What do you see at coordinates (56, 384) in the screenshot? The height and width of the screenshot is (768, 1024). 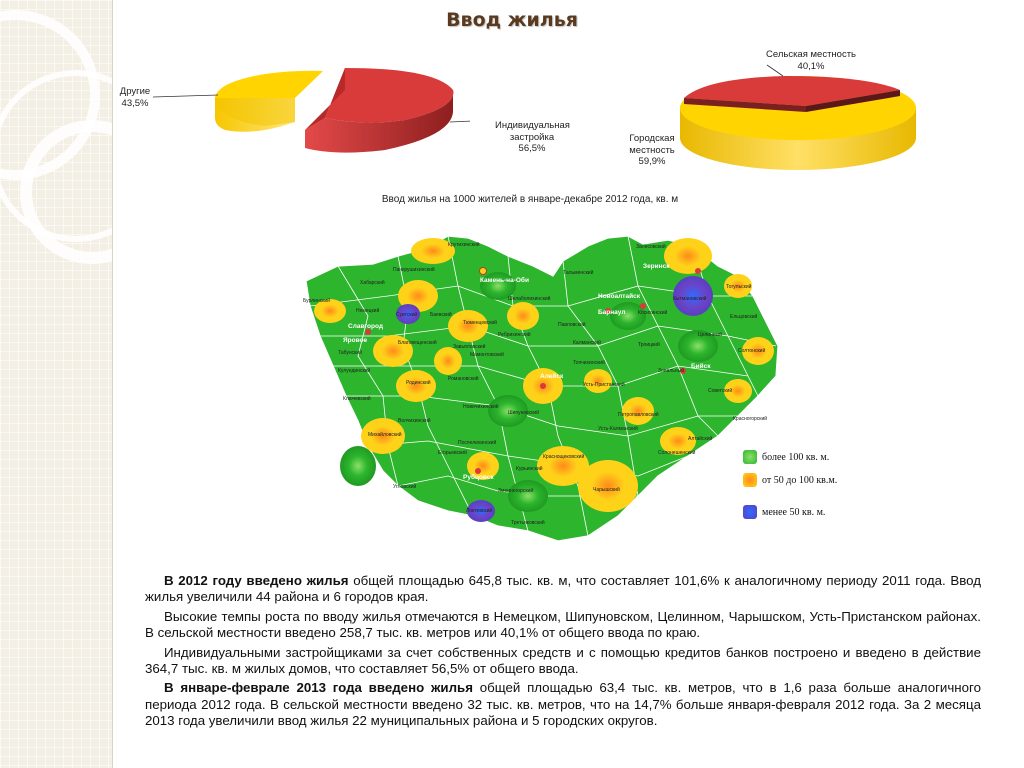 I see `decorative-sidebar` at bounding box center [56, 384].